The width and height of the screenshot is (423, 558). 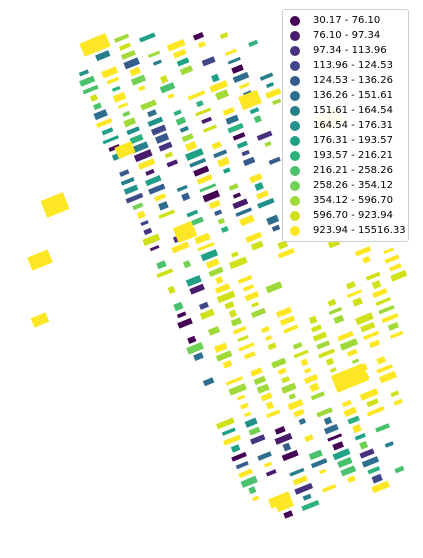 What do you see at coordinates (347, 35) in the screenshot?
I see `legend-label: 76.10 - 97.34` at bounding box center [347, 35].